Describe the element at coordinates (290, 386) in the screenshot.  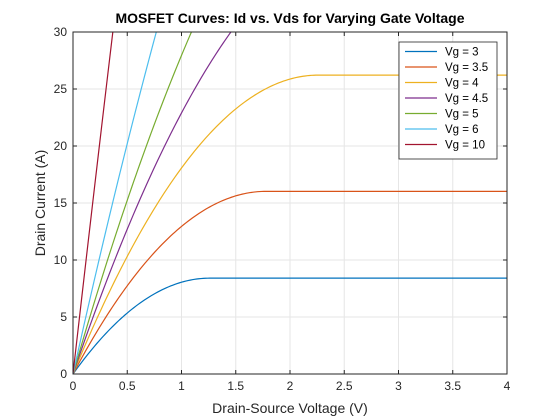
I see `x-tick-label: 2` at that location.